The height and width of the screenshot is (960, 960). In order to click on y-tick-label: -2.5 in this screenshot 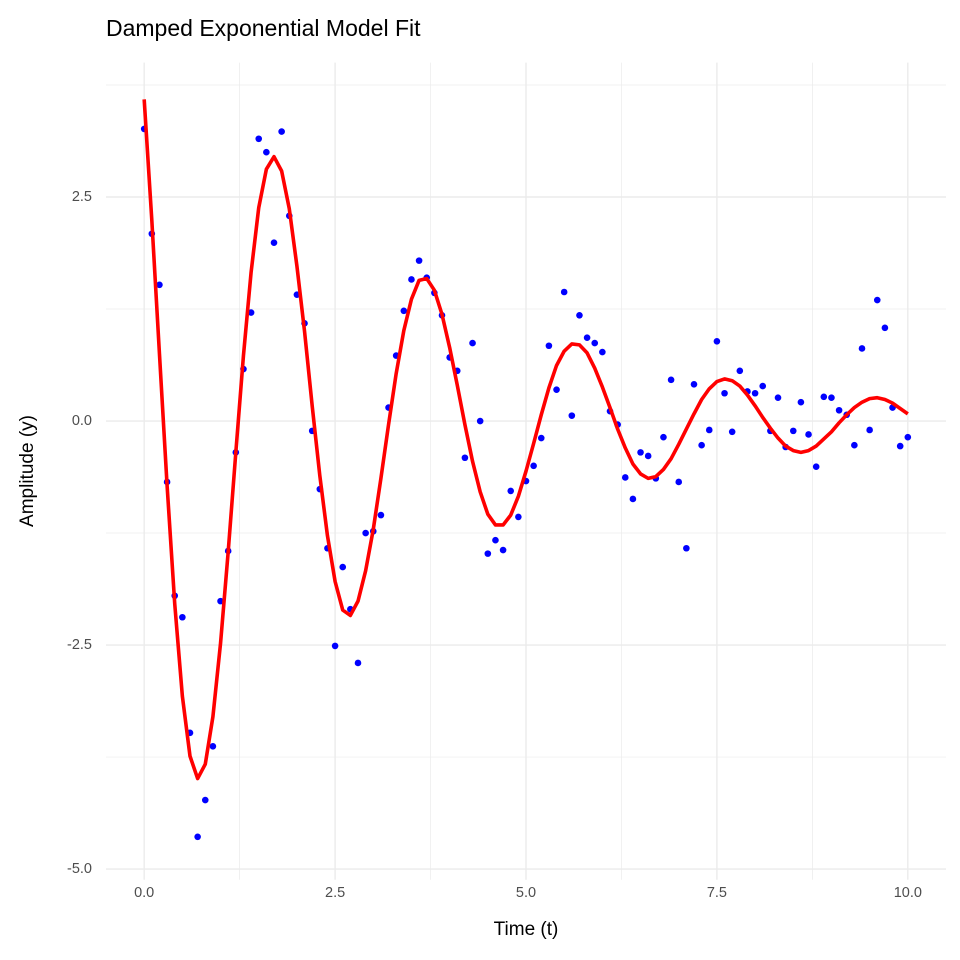, I will do `click(79, 645)`.